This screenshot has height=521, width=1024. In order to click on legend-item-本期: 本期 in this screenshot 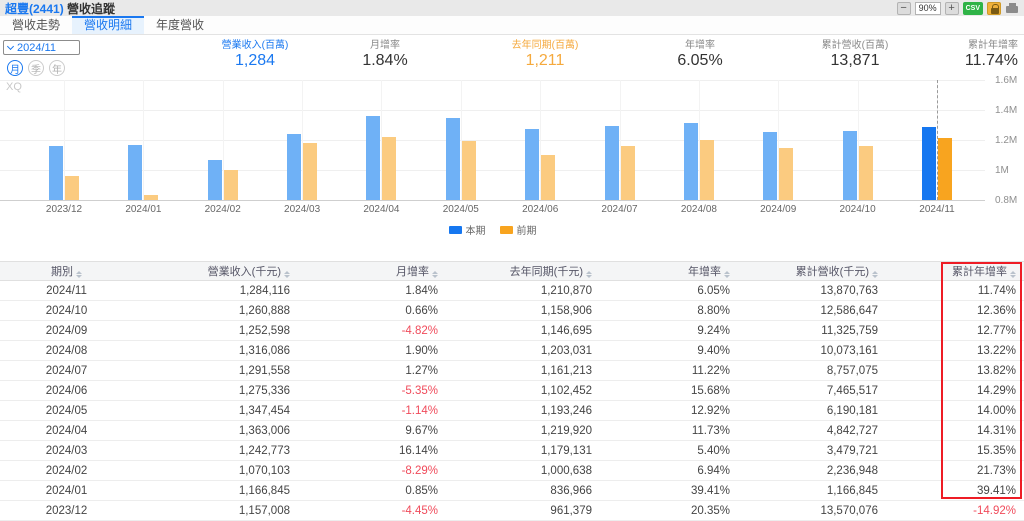, I will do `click(467, 229)`.